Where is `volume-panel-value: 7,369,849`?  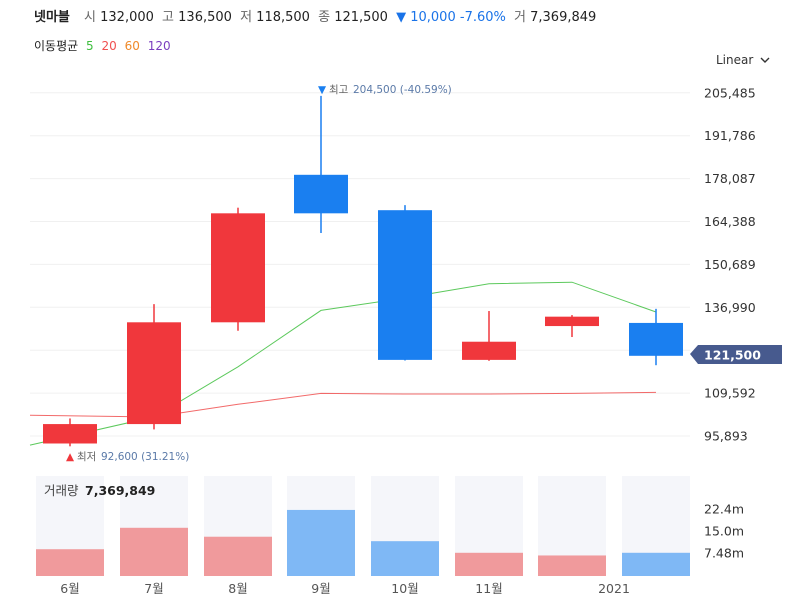 volume-panel-value: 7,369,849 is located at coordinates (120, 490).